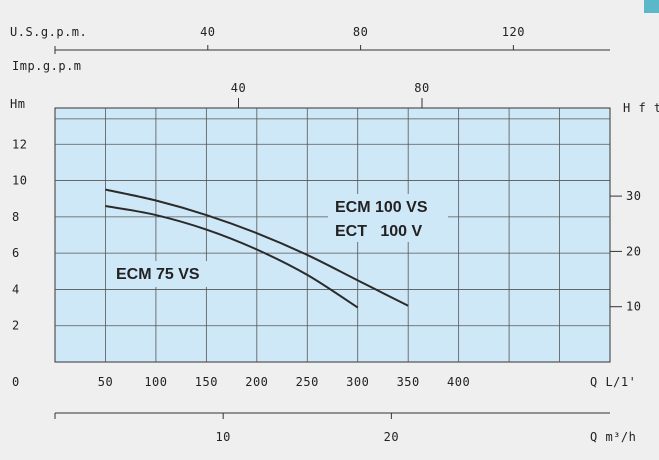 This screenshot has width=659, height=460. Describe the element at coordinates (16, 253) in the screenshot. I see `head-m-tick-label: 6` at that location.